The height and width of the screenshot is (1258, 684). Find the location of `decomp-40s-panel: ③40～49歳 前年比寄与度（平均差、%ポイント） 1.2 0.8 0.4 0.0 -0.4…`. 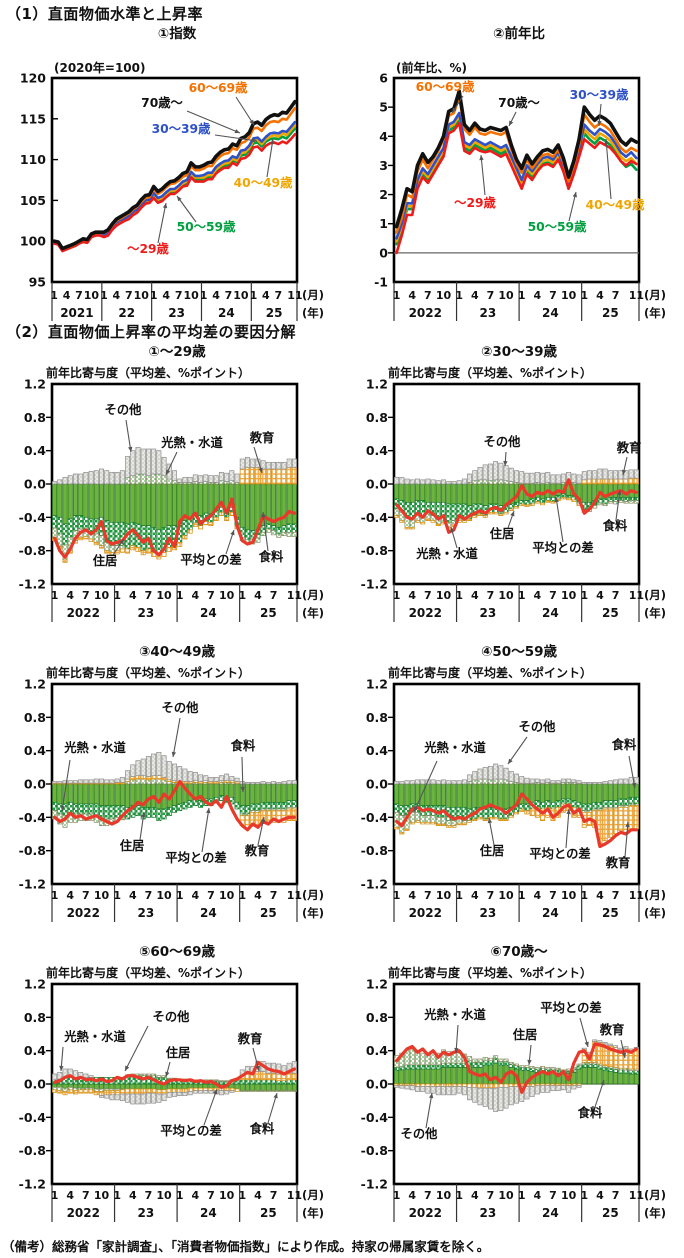

decomp-40s-panel: ③40～49歳 前年比寄与度（平均差、%ポイント） 1.2 0.8 0.4 0.0 -0.4… is located at coordinates (171, 790).